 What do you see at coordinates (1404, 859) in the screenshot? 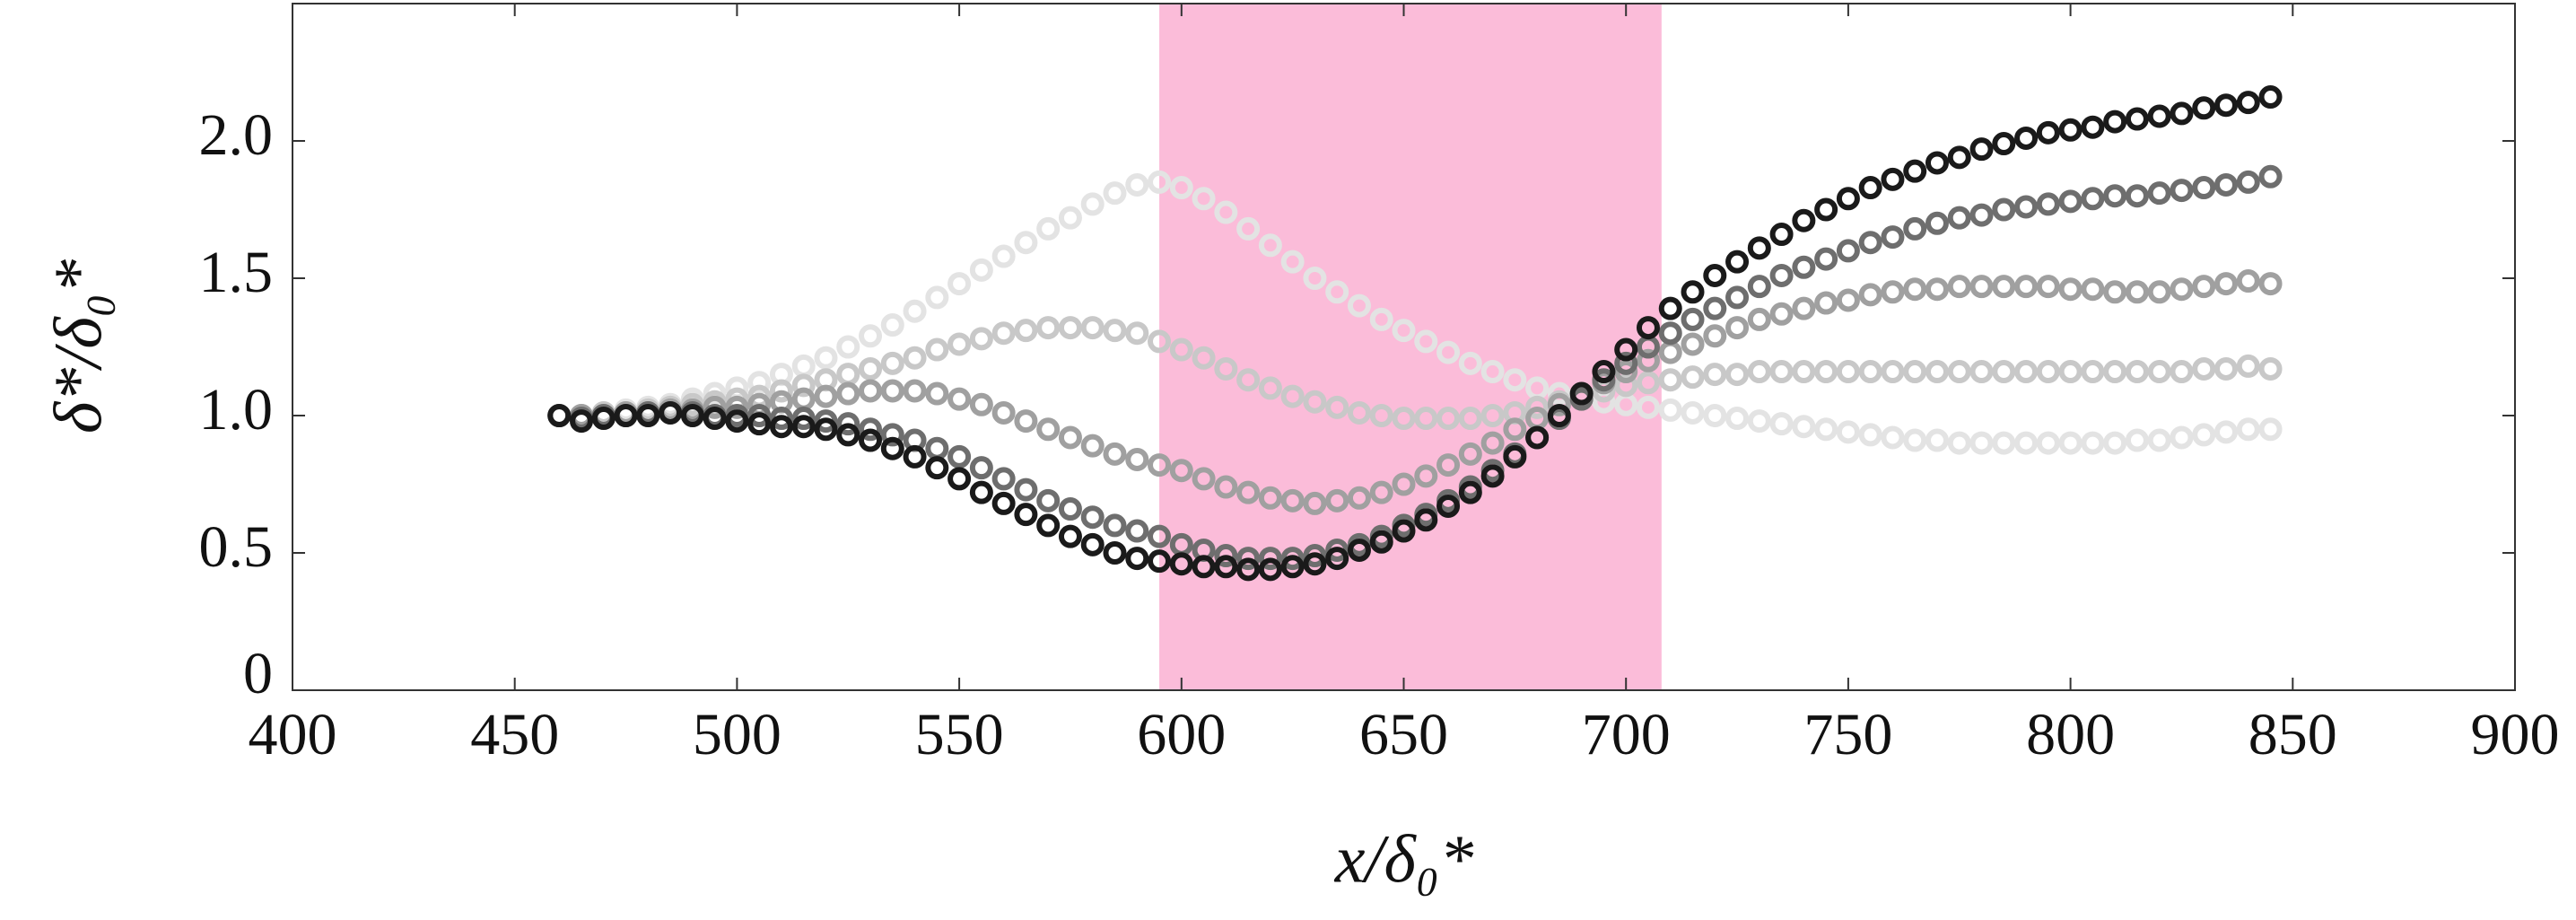
I see `x-axis-label: x/δ₀*` at bounding box center [1404, 859].